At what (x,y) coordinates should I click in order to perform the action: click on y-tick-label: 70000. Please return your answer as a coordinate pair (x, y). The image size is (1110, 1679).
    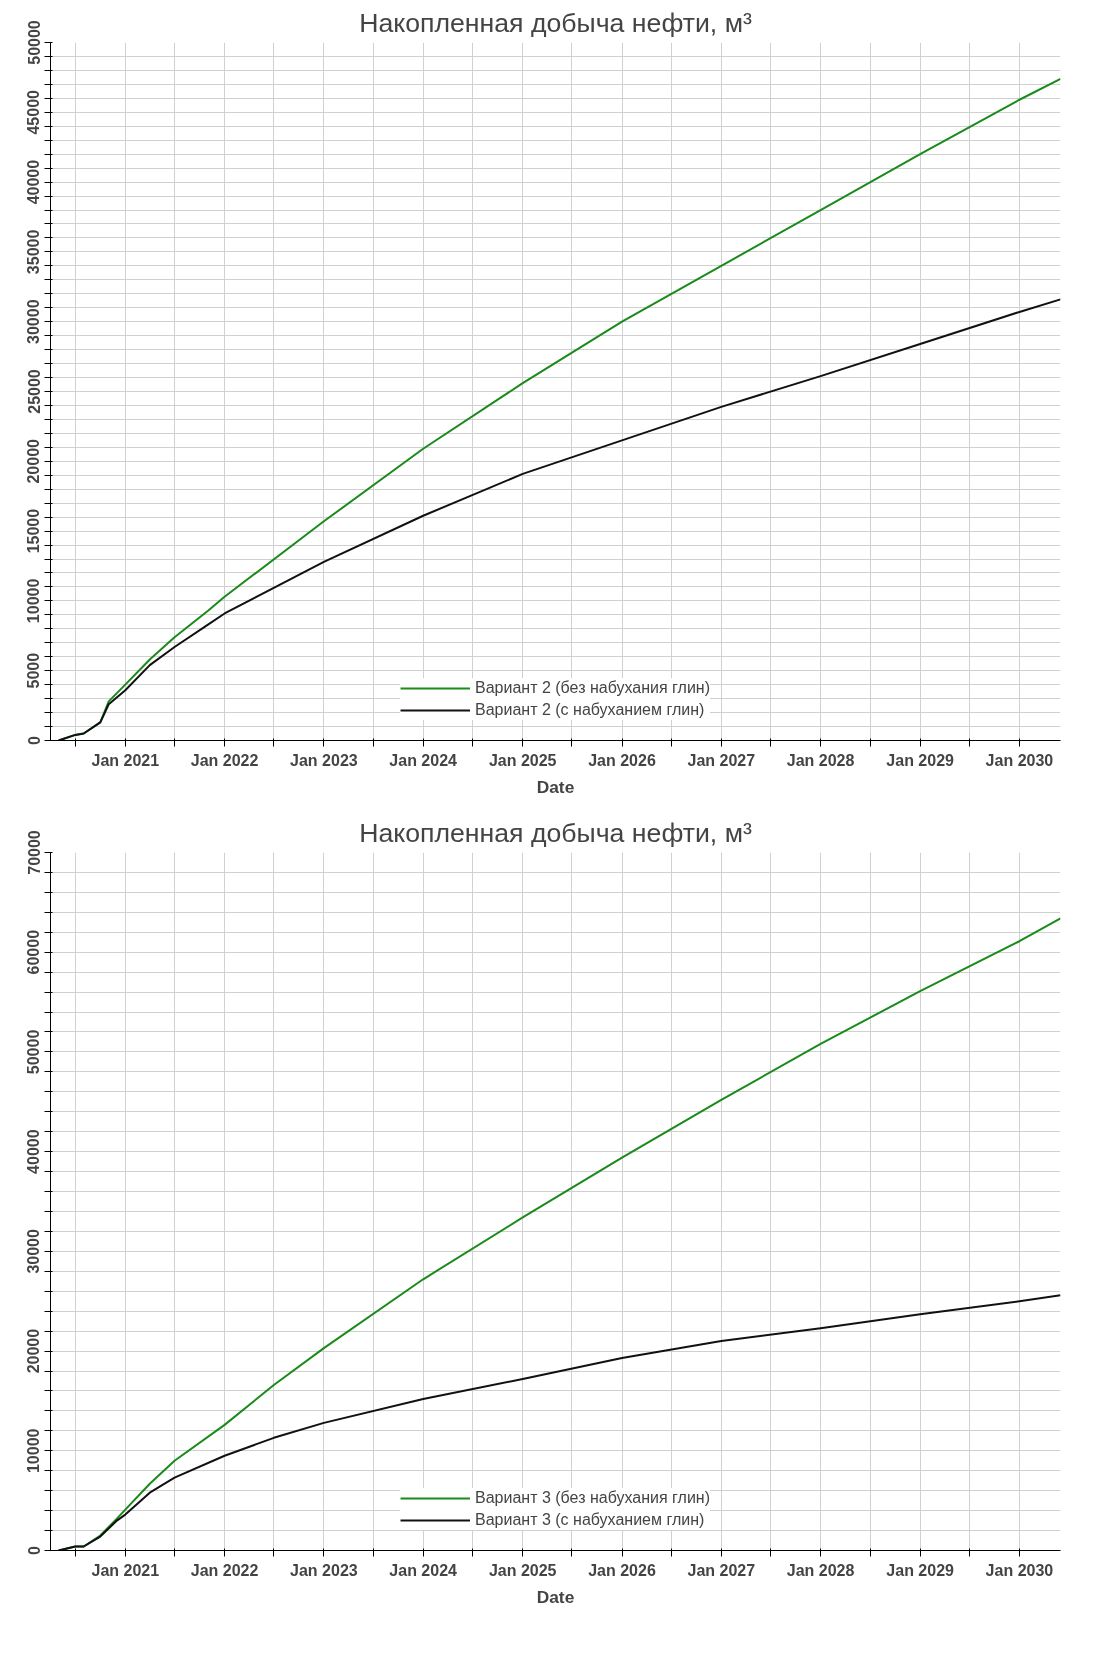
    Looking at the image, I should click on (34, 852).